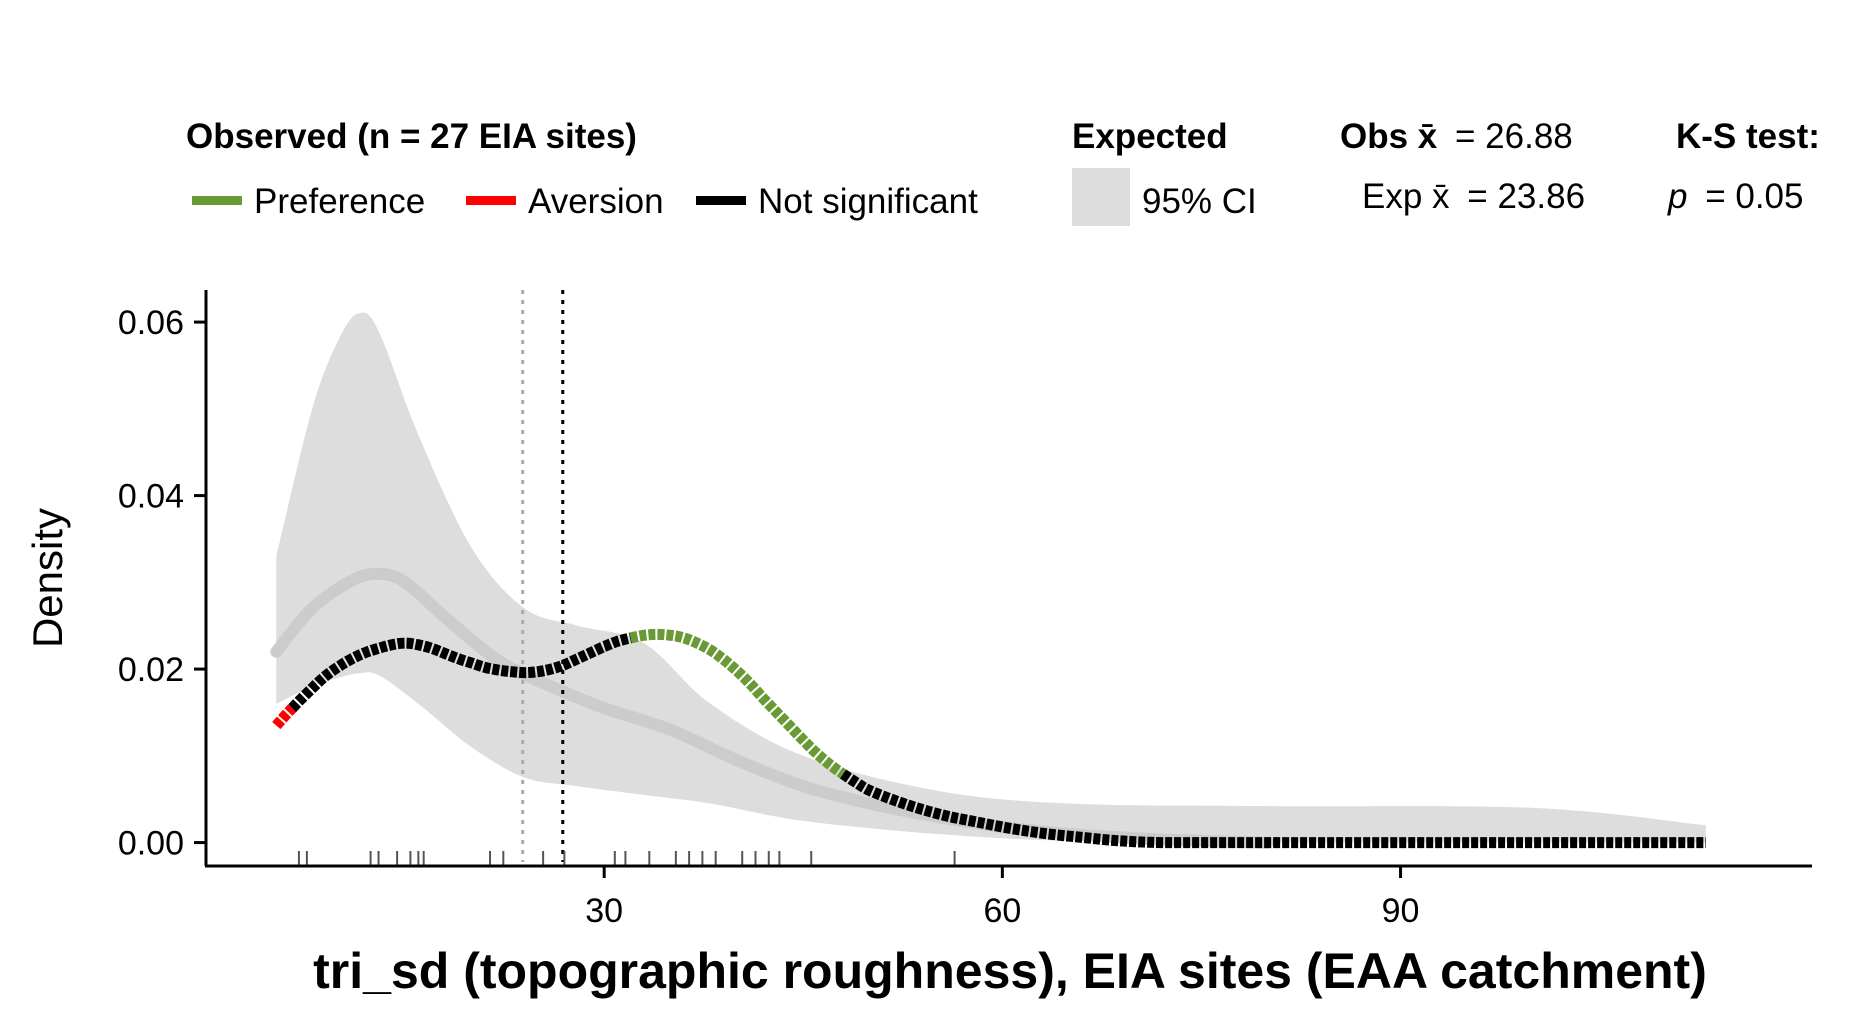 The image size is (1860, 1020). I want to click on x-tick-label: 30, so click(604, 911).